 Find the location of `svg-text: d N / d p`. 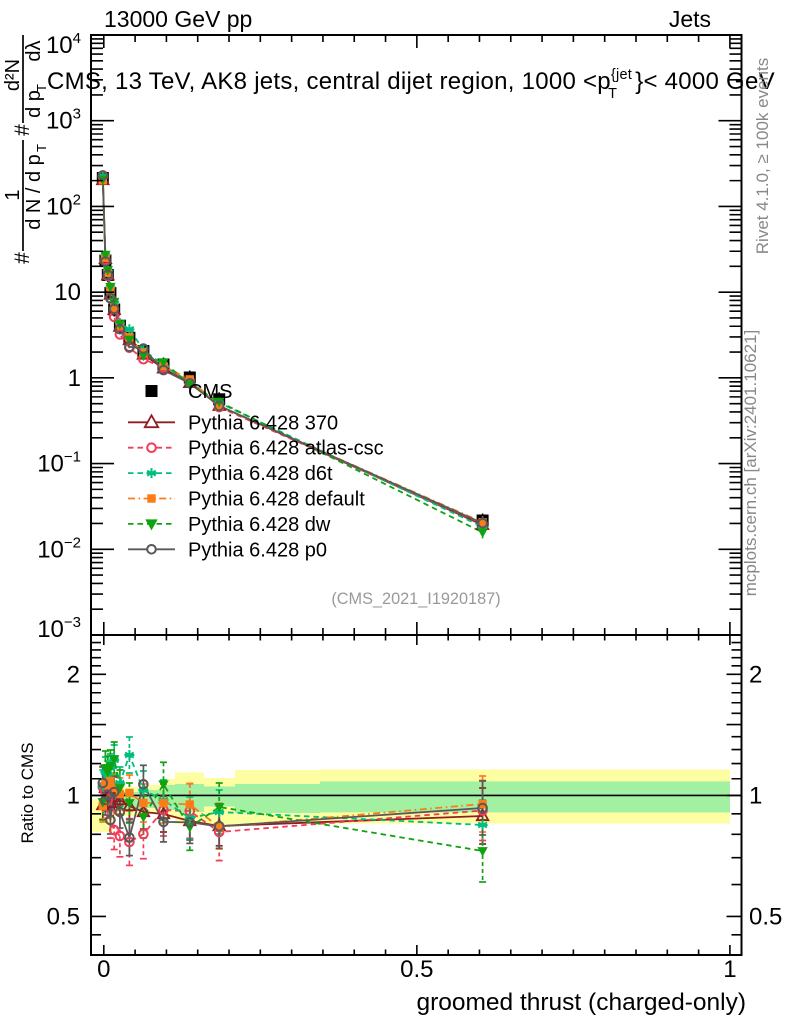

svg-text: d N / d p is located at coordinates (34, 192).